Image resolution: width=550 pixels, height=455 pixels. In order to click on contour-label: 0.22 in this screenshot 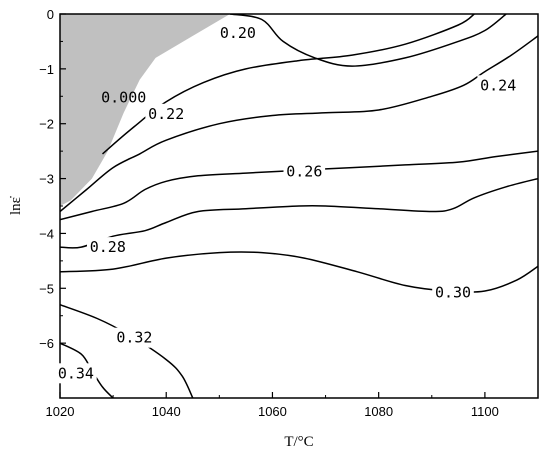, I will do `click(166, 114)`.